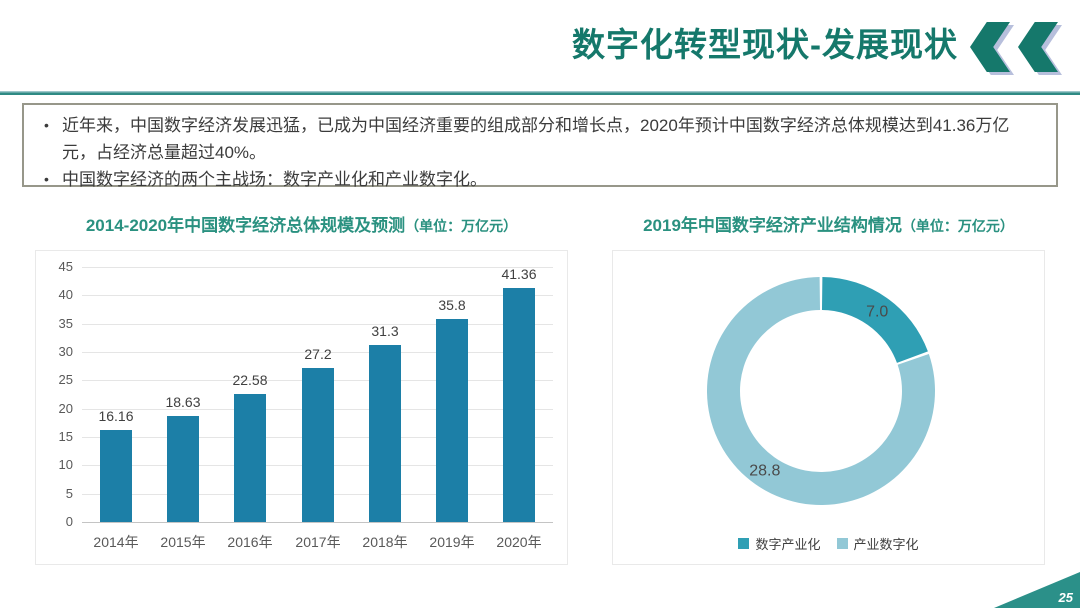 Image resolution: width=1080 pixels, height=608 pixels. What do you see at coordinates (385, 331) in the screenshot?
I see `bar-value-label: 31.3` at bounding box center [385, 331].